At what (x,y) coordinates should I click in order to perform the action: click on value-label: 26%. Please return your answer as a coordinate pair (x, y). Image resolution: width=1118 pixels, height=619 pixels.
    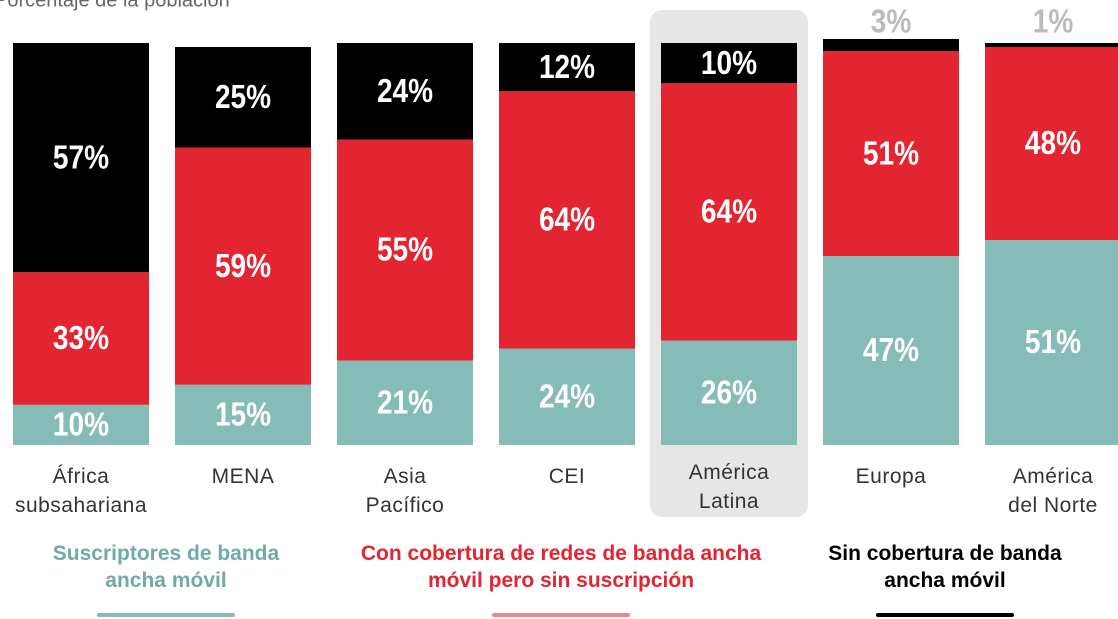
    Looking at the image, I should click on (729, 392).